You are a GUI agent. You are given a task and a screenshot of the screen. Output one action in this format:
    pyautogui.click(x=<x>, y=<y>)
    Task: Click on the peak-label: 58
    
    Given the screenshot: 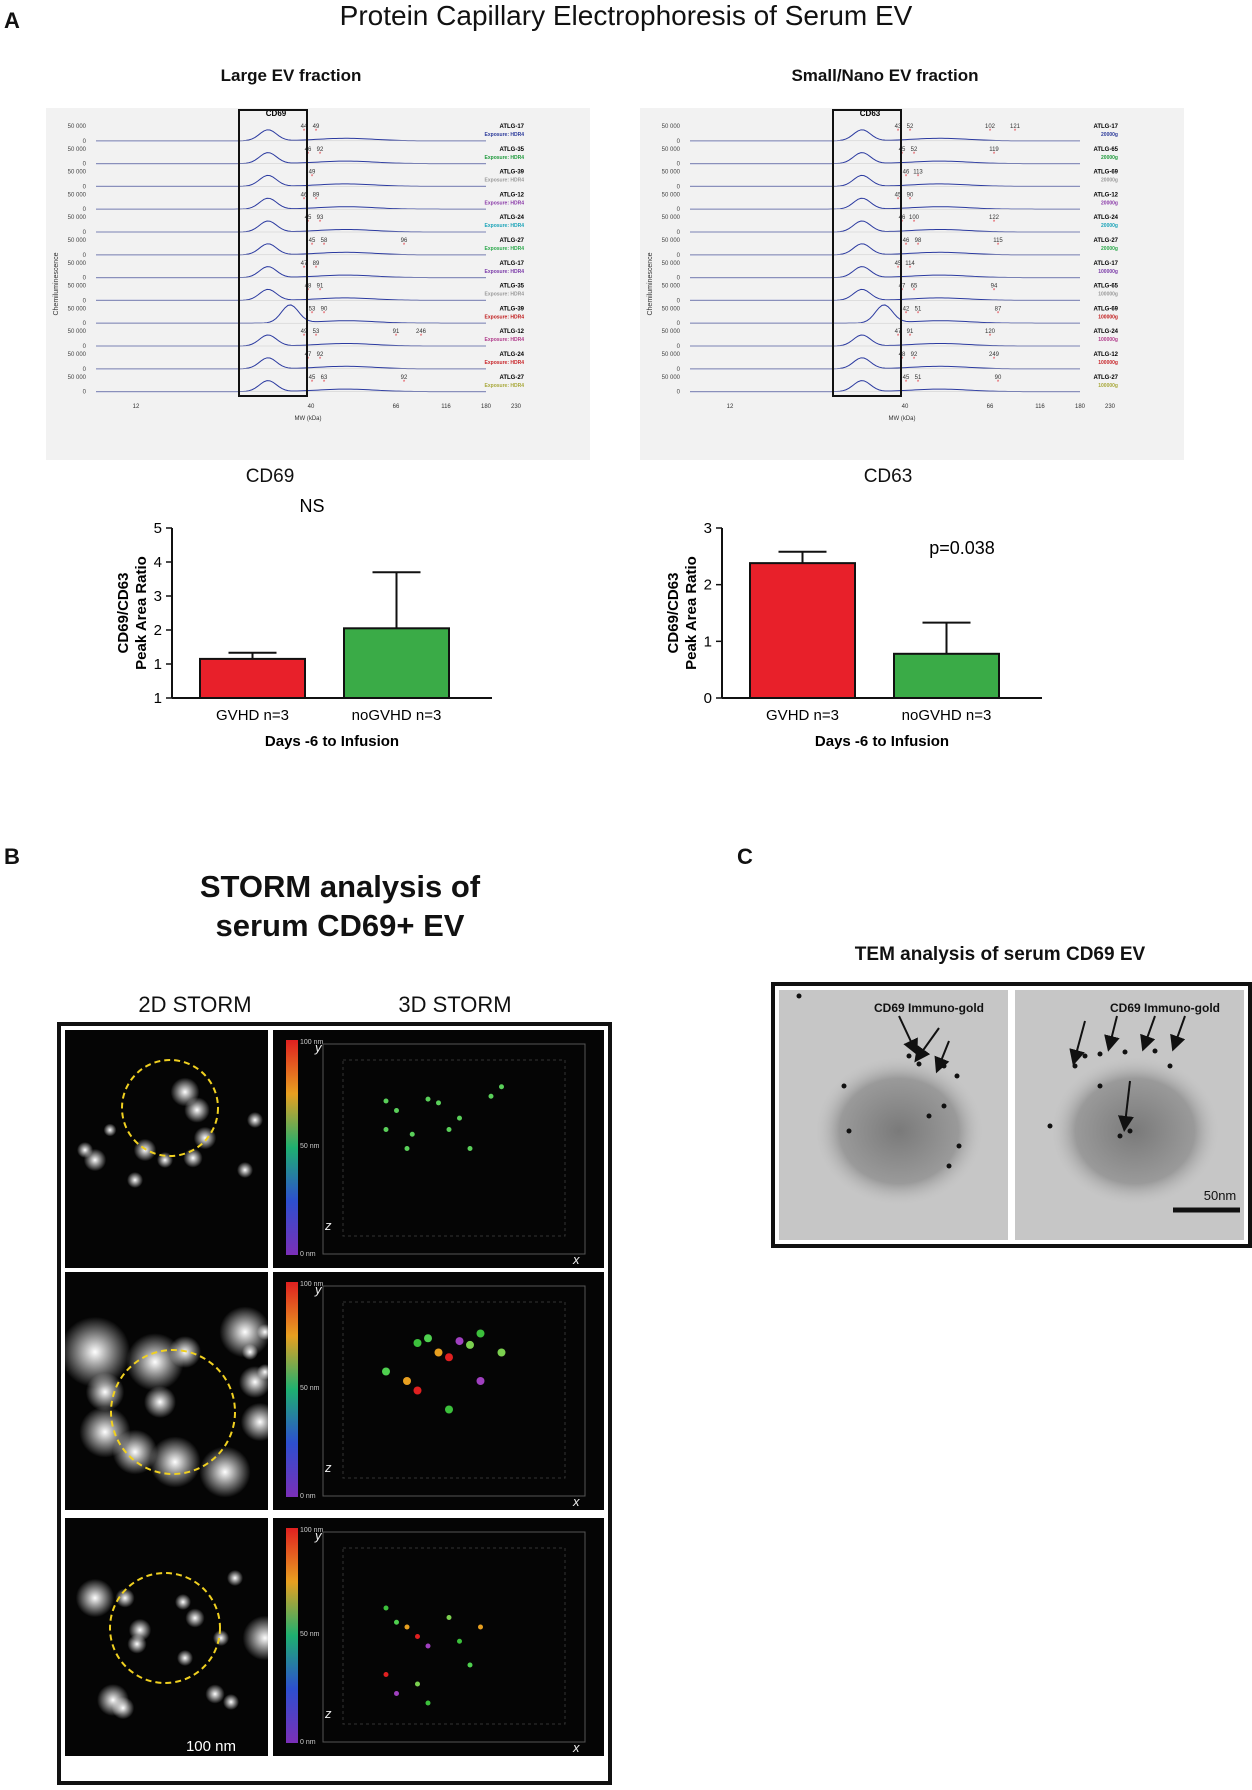 What is the action you would take?
    pyautogui.click(x=324, y=241)
    